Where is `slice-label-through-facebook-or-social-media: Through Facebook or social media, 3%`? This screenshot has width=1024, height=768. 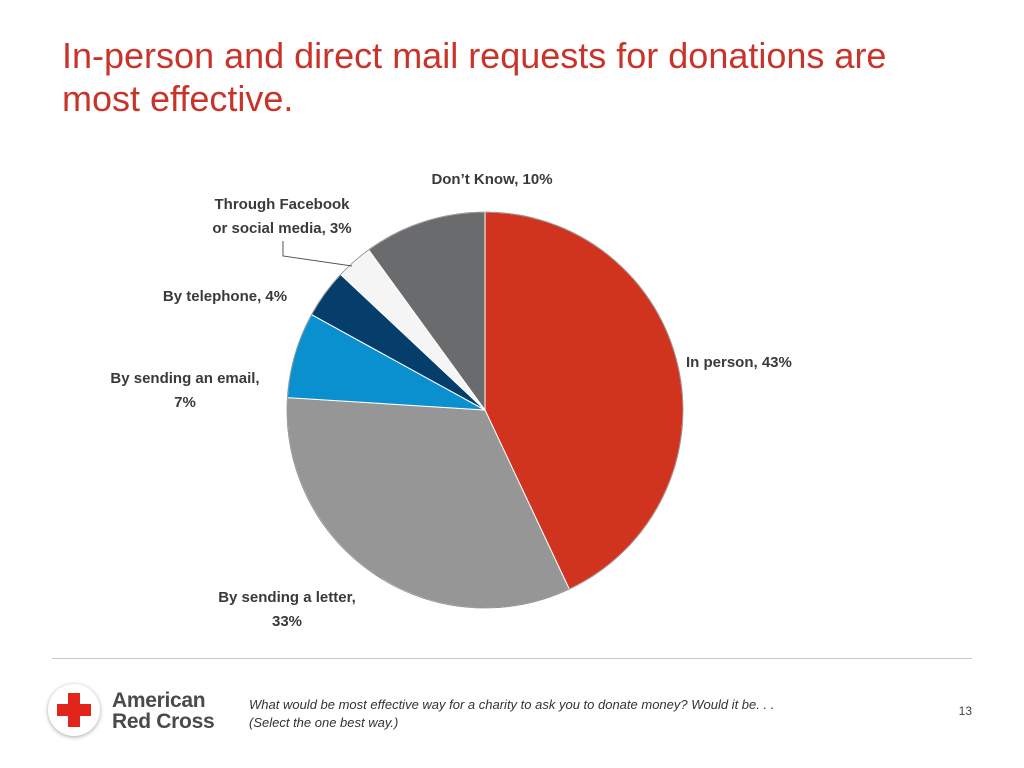
slice-label-through-facebook-or-social-media: Through Facebook or social media, 3% is located at coordinates (281, 216).